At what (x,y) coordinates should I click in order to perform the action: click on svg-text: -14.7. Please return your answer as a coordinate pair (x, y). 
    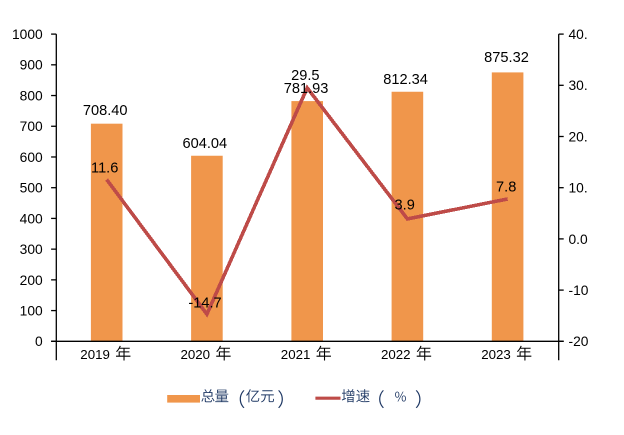
    Looking at the image, I should click on (204, 304).